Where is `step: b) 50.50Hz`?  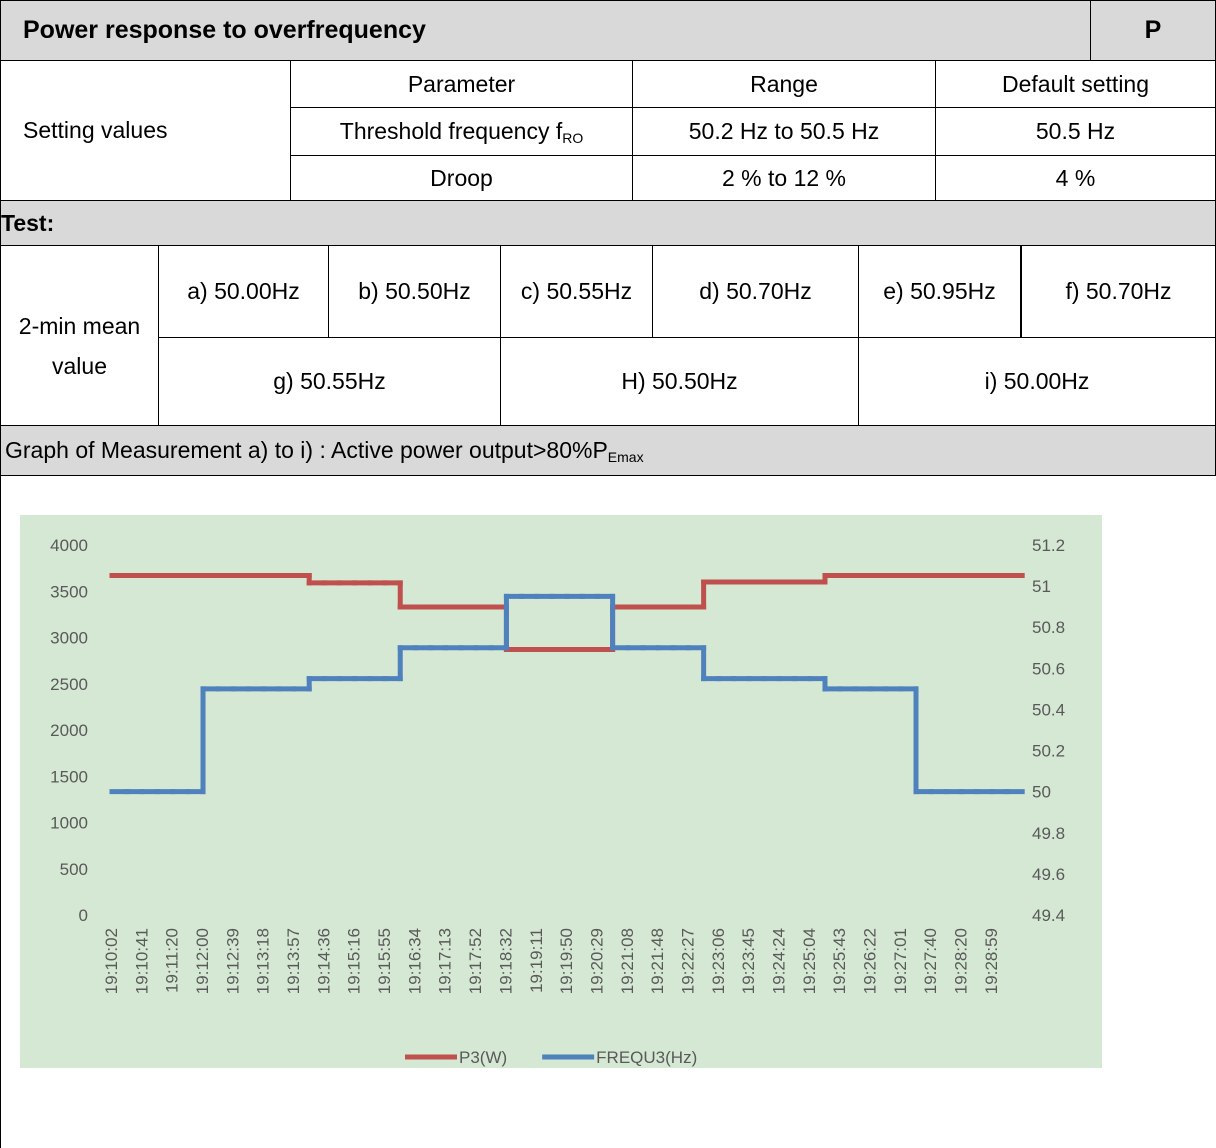 step: b) 50.50Hz is located at coordinates (414, 291).